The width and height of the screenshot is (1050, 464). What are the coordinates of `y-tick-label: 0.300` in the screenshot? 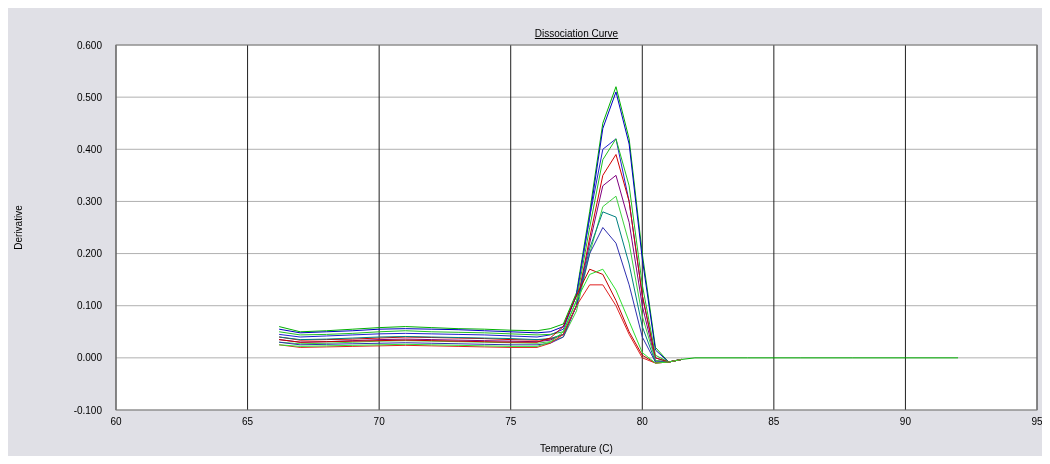 It's located at (89, 201).